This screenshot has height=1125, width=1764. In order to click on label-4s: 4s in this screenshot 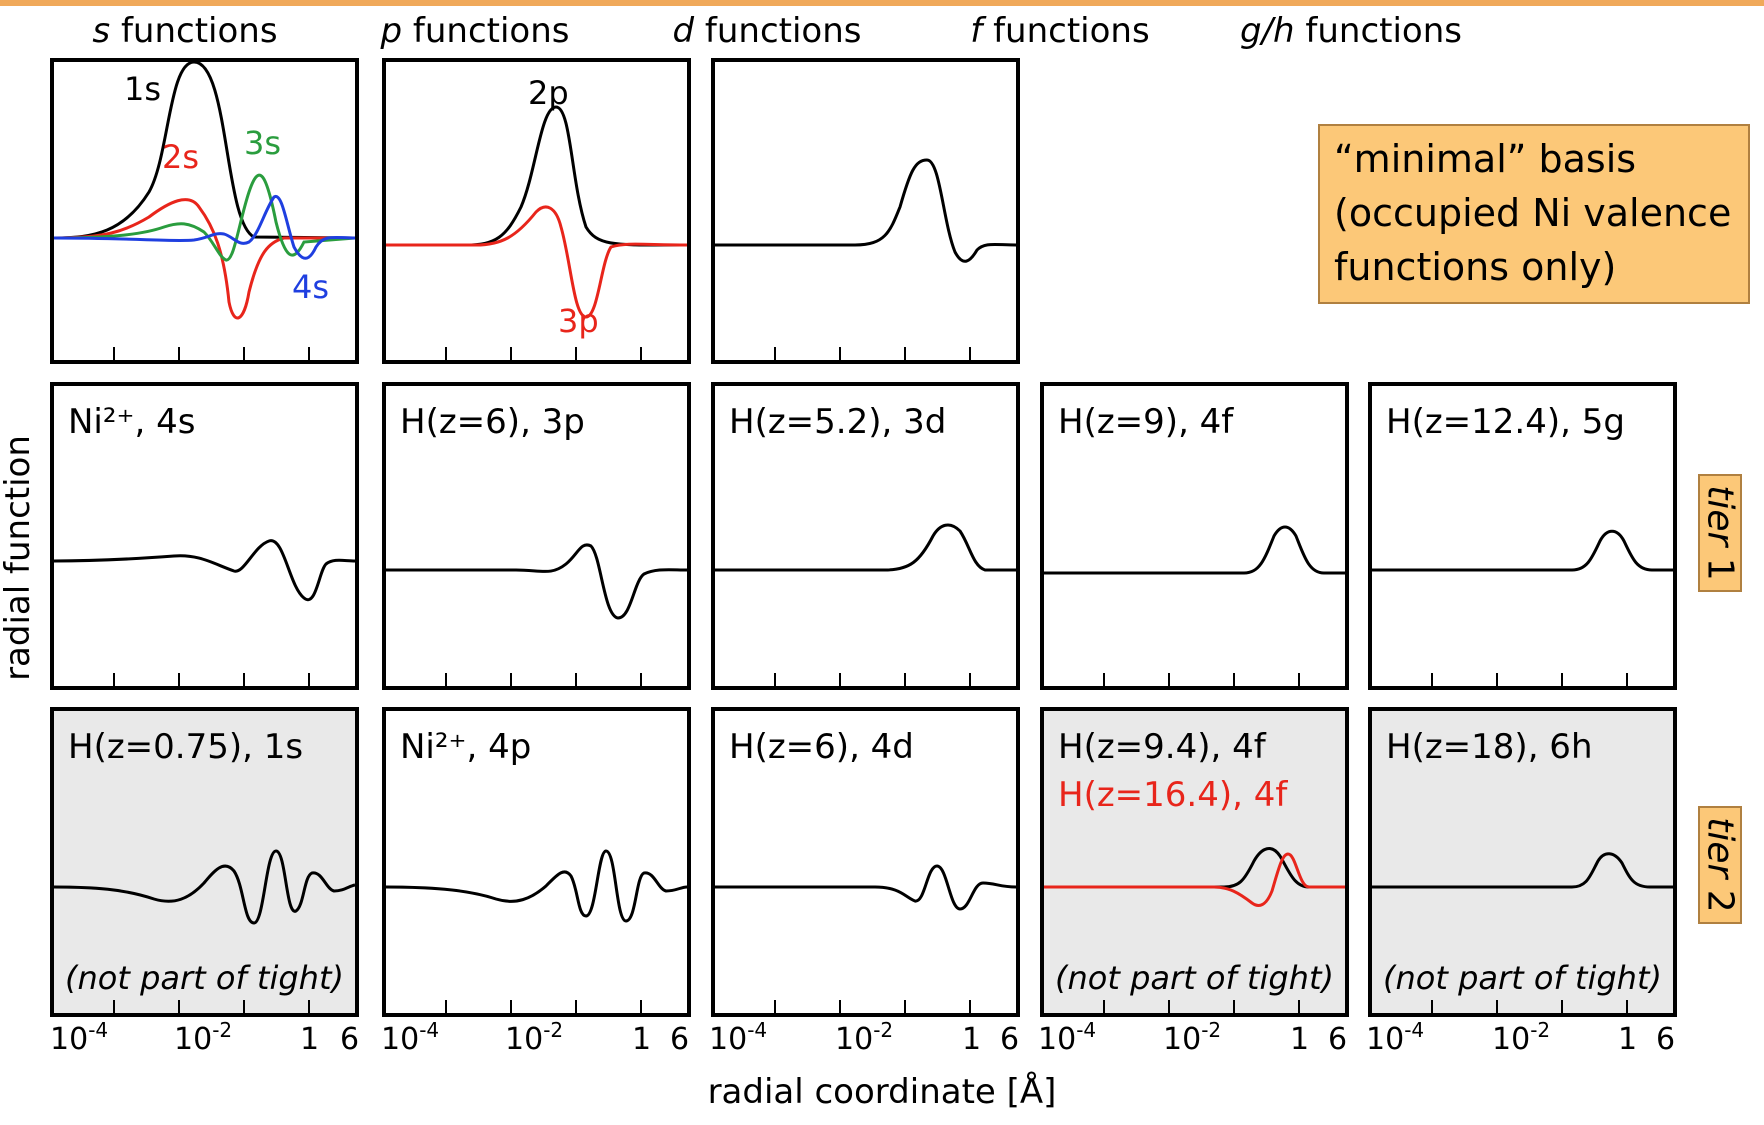, I will do `click(311, 287)`.